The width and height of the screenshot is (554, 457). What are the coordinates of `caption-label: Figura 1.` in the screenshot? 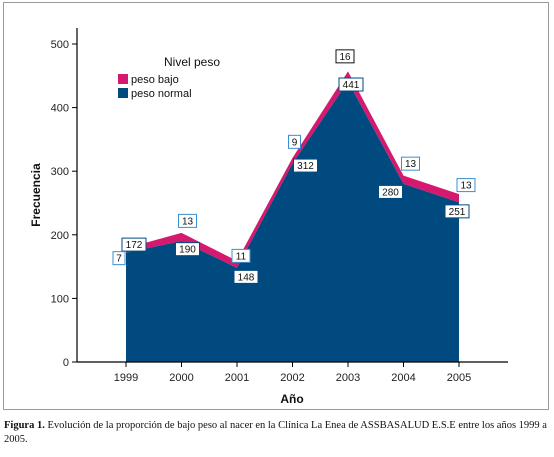 It's located at (24, 425).